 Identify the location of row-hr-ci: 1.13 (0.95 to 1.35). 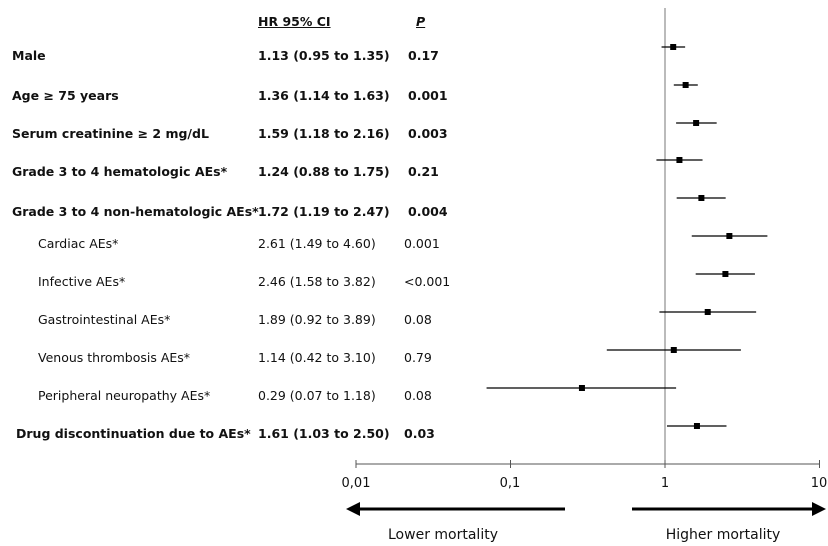
(324, 55).